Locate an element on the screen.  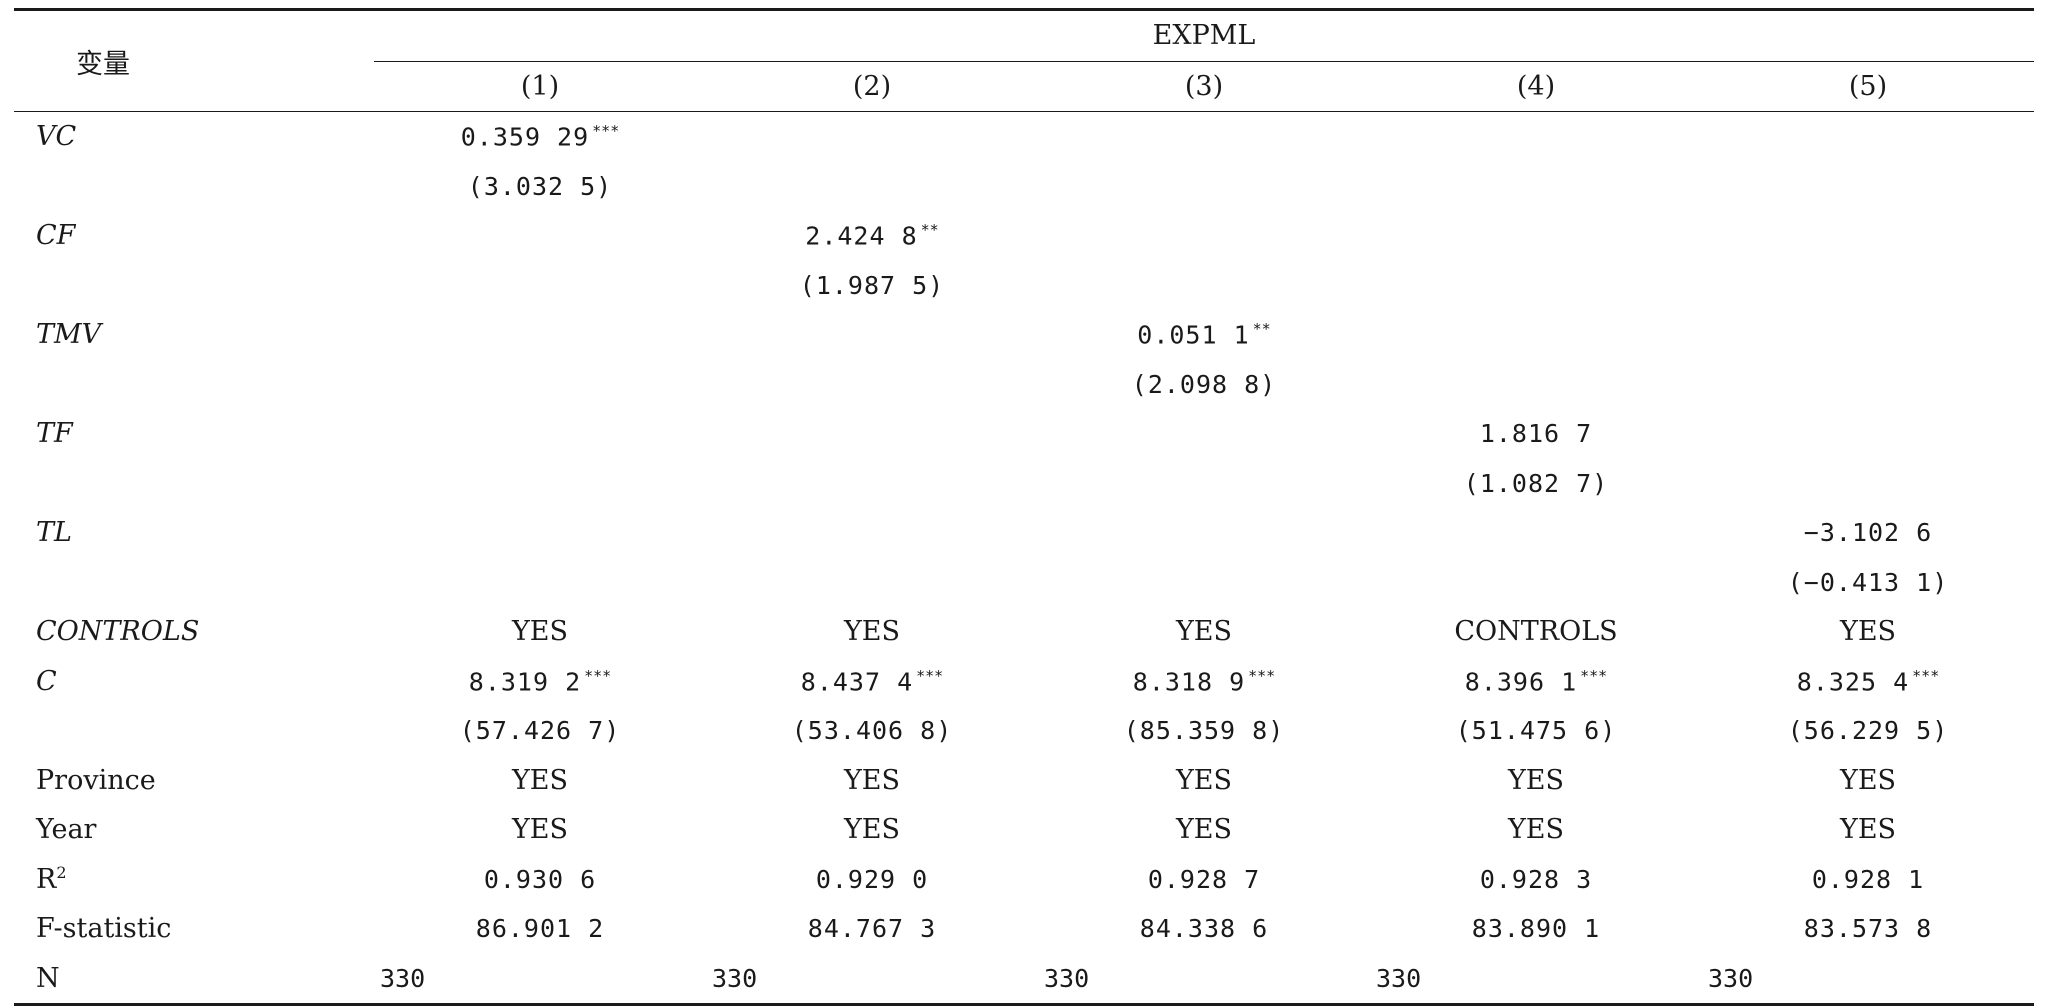
cell-value: (3.032 5) is located at coordinates (540, 186).